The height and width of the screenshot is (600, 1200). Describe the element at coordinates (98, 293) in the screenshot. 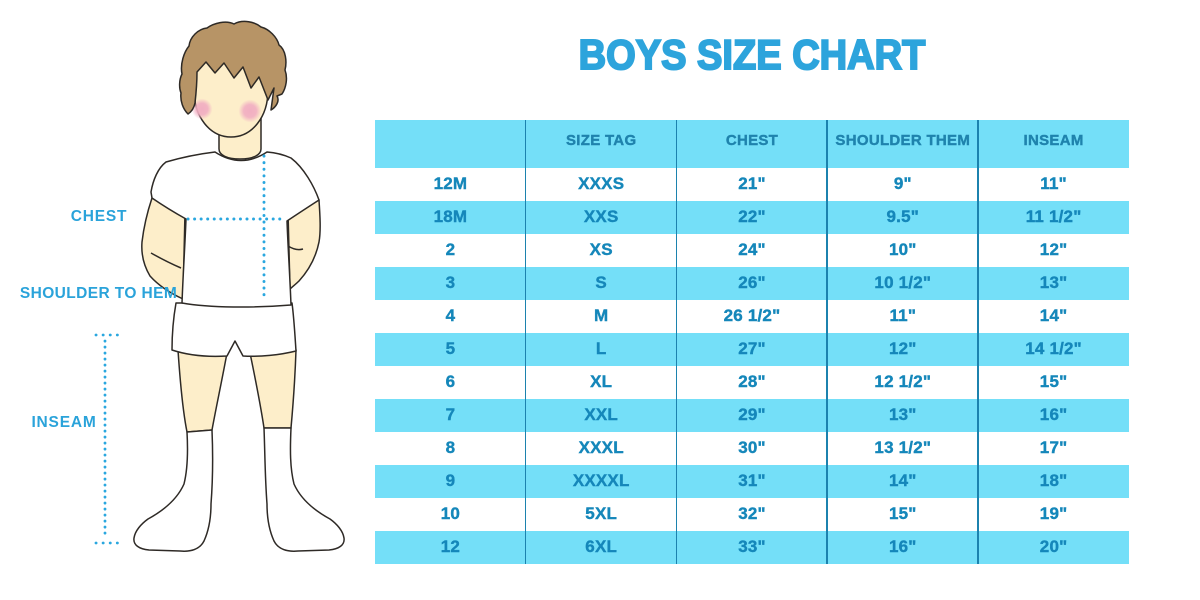

I see `svg-text: SHOULDER TO HEM` at that location.